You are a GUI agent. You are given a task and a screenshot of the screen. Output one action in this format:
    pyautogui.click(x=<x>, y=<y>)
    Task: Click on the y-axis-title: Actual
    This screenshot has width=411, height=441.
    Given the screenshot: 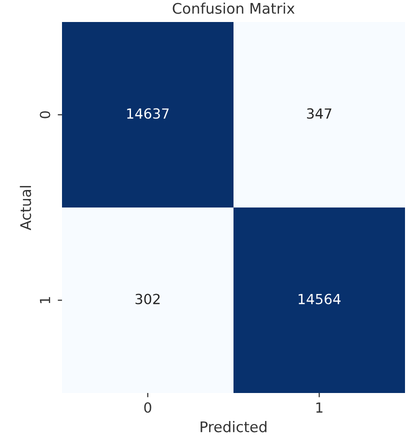 What is the action you would take?
    pyautogui.click(x=26, y=208)
    